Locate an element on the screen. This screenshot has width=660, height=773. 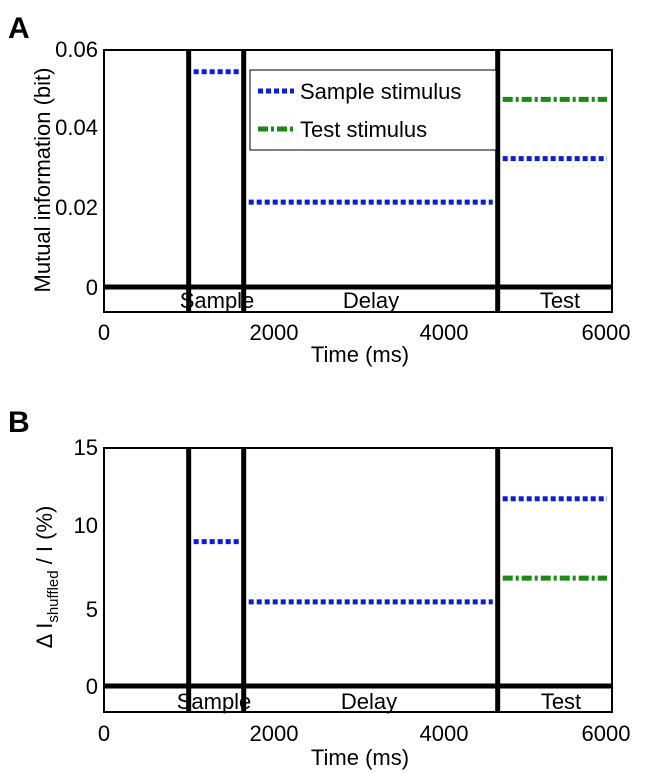
panel-b-y-axis-label: Δ Ishuffled / I (%) is located at coordinates (47, 577).